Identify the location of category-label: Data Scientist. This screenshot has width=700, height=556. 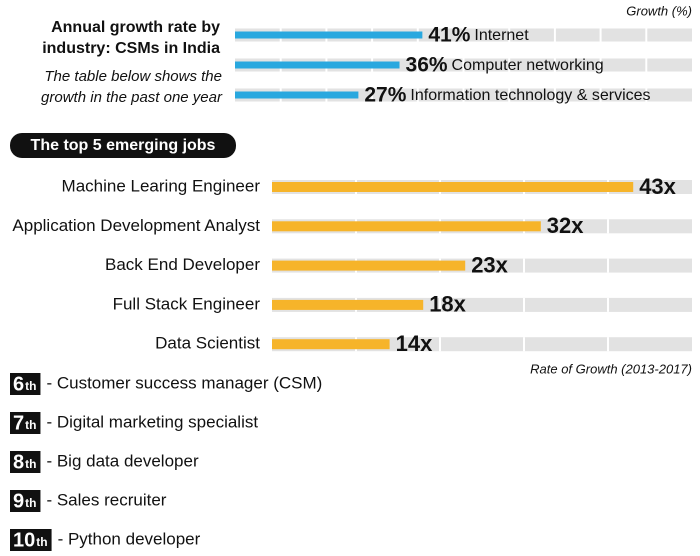
(207, 343).